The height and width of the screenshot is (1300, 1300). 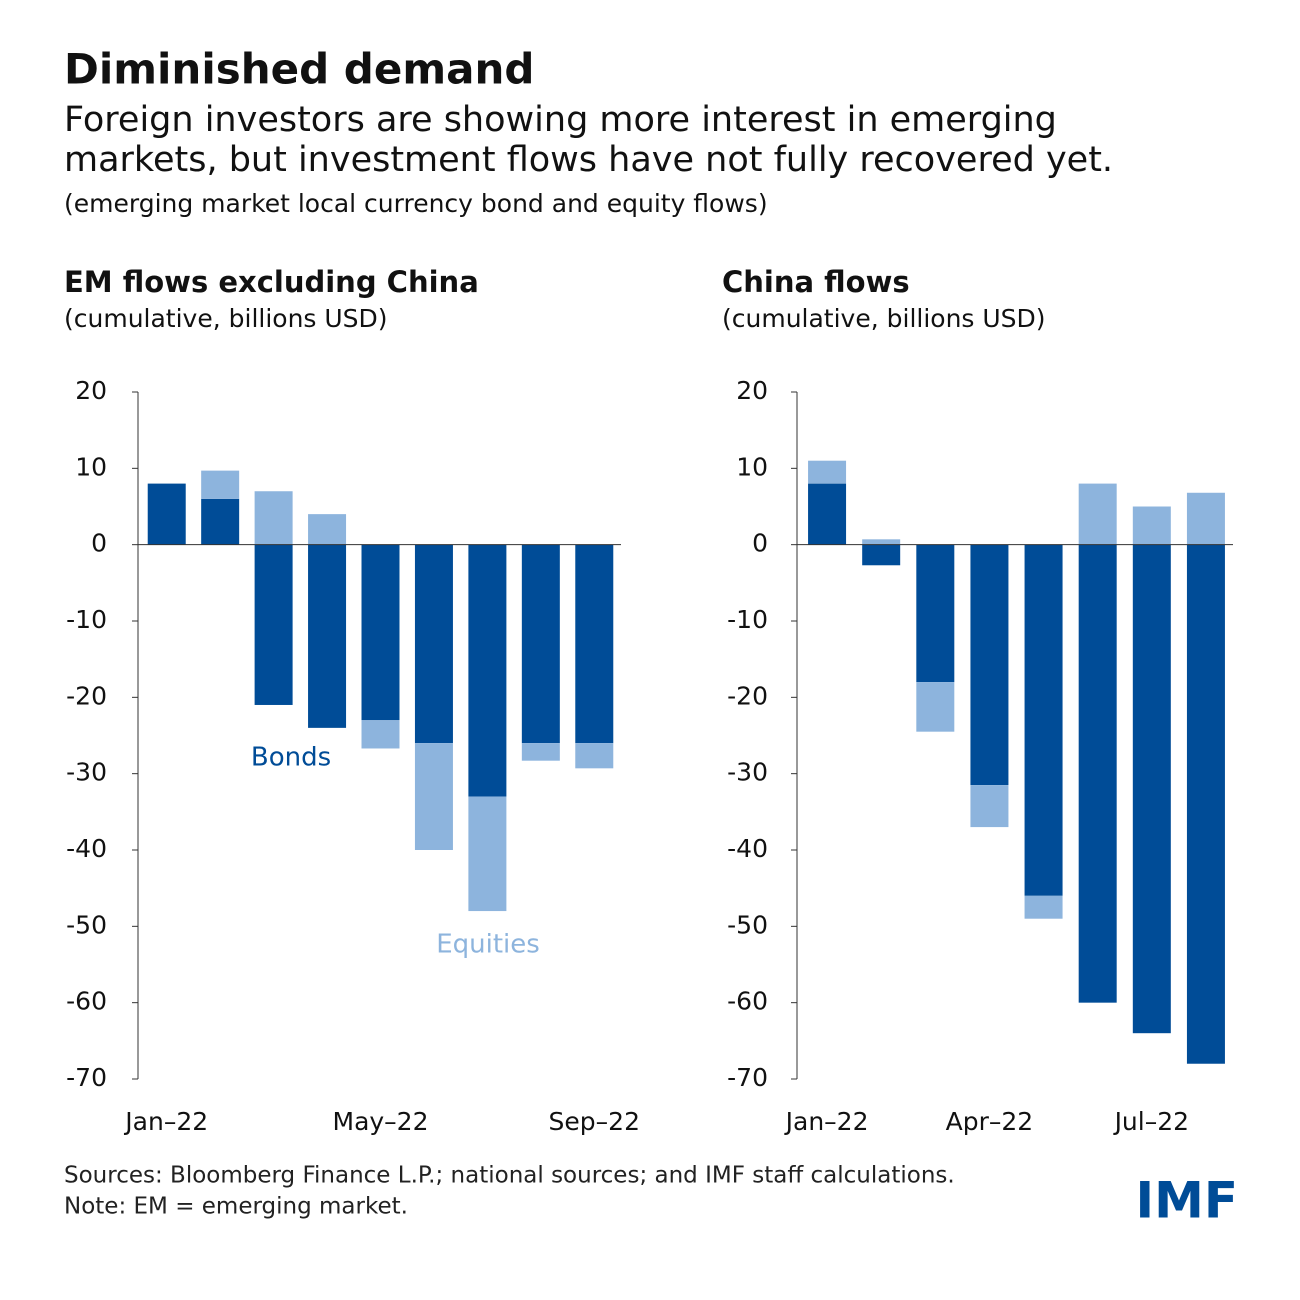 I want to click on x-tick-label: Apr–22, so click(x=990, y=1121).